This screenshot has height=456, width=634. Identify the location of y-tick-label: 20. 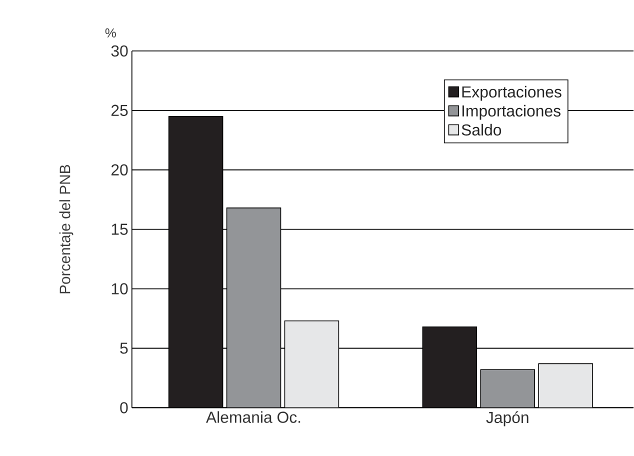
(119, 170).